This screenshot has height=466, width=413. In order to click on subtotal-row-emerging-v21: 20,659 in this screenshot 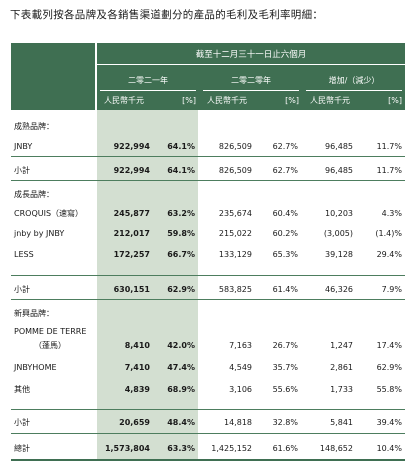, I will do `click(134, 422)`.